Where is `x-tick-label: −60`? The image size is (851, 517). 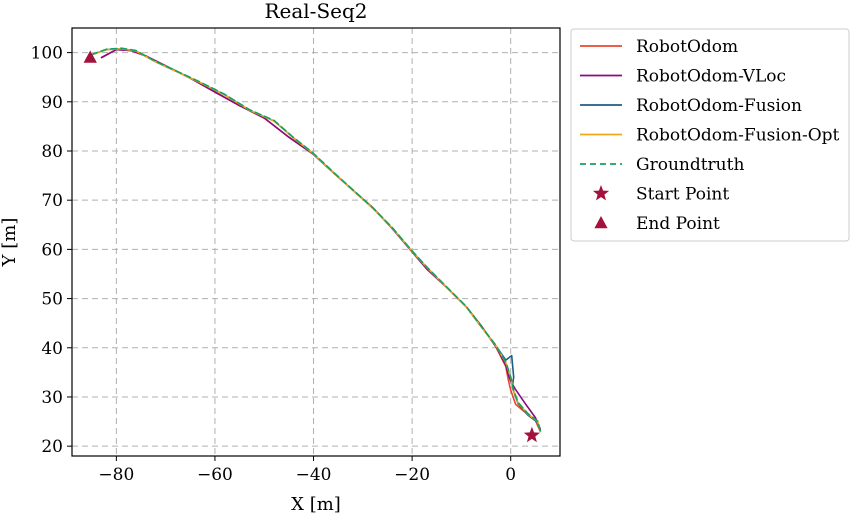
x-tick-label: −60 is located at coordinates (215, 475).